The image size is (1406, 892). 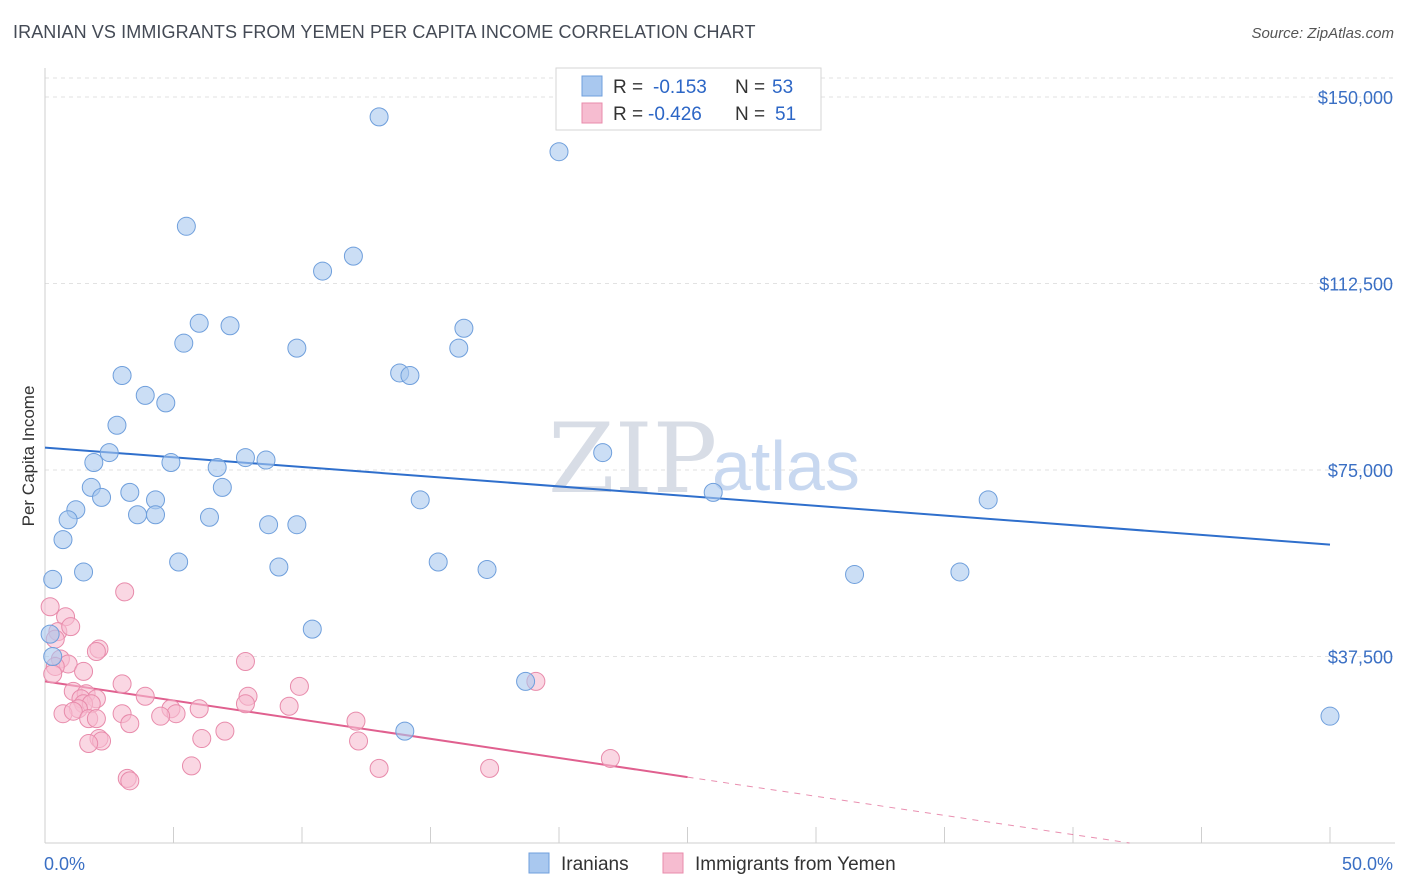 What do you see at coordinates (628, 87) in the screenshot?
I see `legend-r-label-1: R =` at bounding box center [628, 87].